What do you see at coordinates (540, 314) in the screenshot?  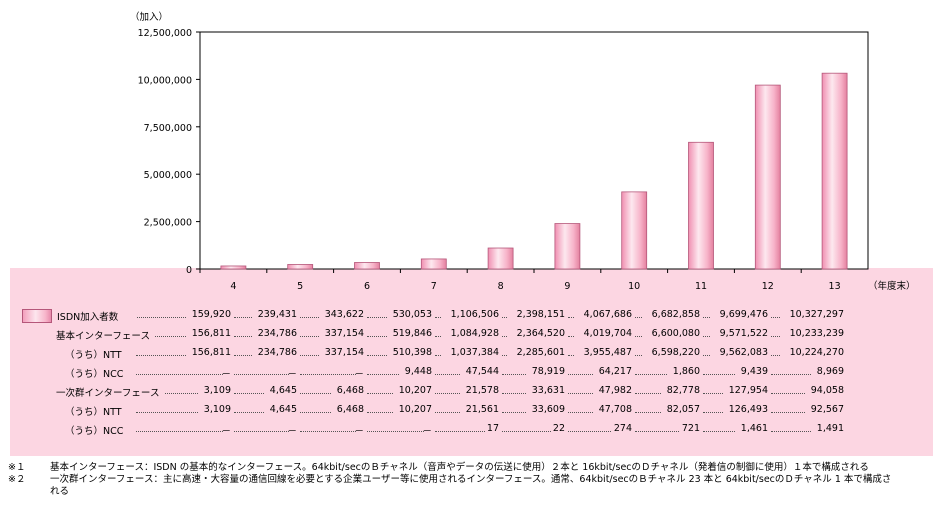 I see `table-cell: 2,398,151` at bounding box center [540, 314].